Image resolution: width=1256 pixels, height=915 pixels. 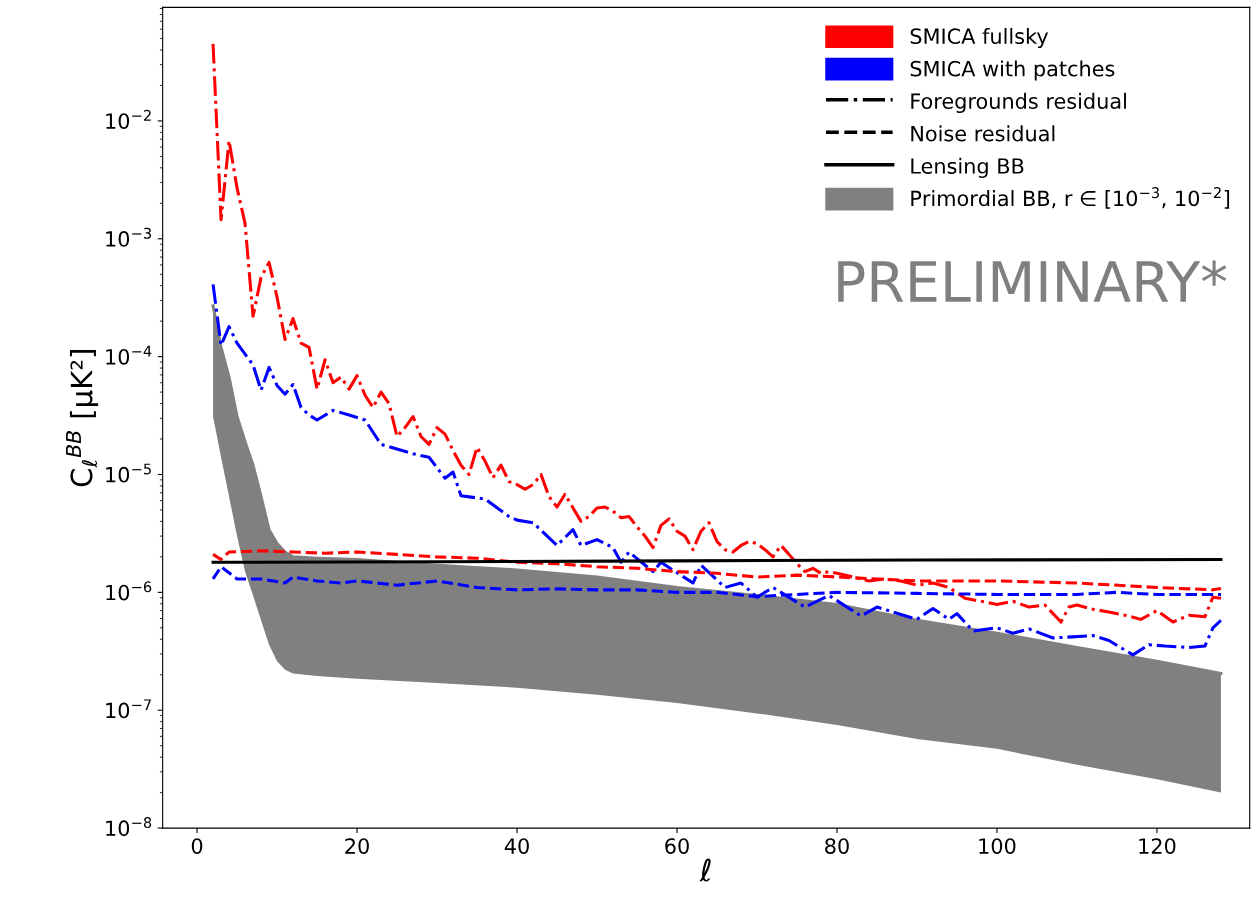 I want to click on legend-label: Lensing BB, so click(x=967, y=167).